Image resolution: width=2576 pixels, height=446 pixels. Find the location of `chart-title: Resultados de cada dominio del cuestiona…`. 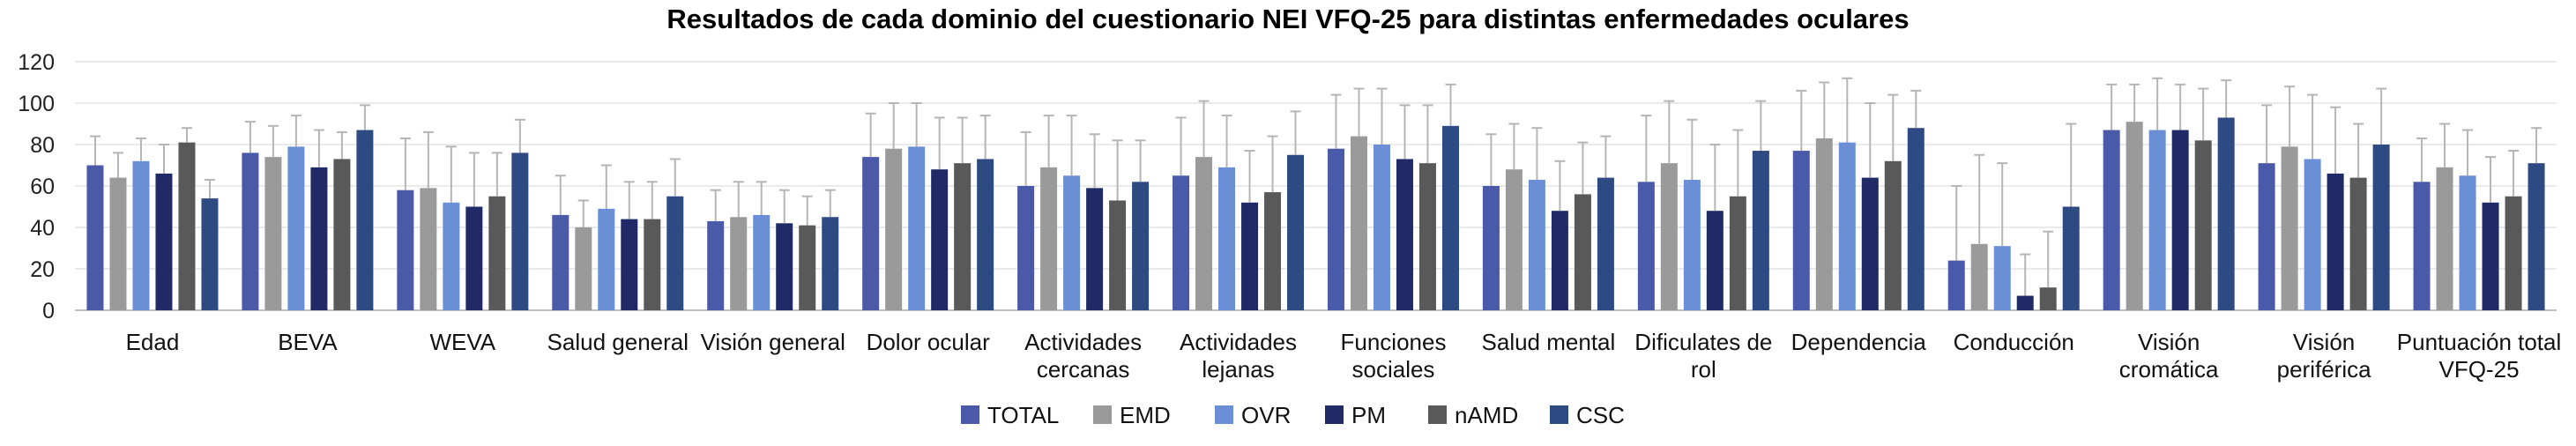

chart-title: Resultados de cada dominio del cuestiona… is located at coordinates (1287, 19).